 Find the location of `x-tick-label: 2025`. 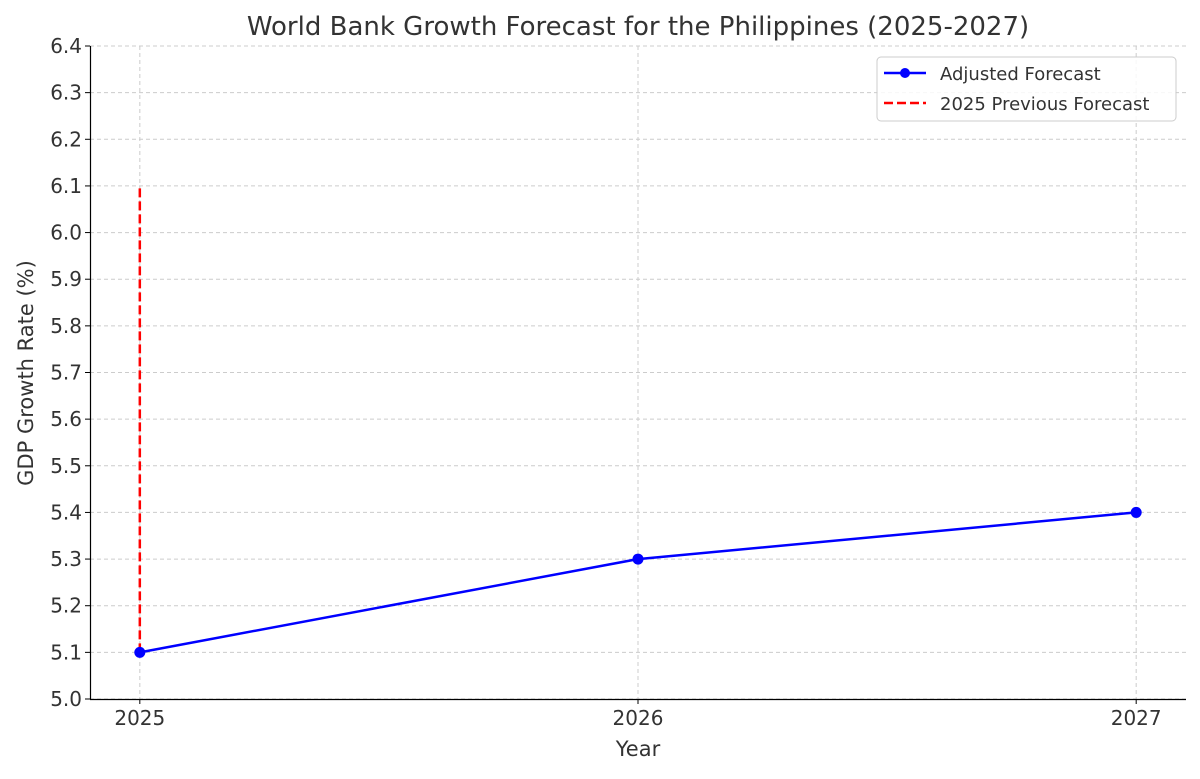

x-tick-label: 2025 is located at coordinates (139, 718).